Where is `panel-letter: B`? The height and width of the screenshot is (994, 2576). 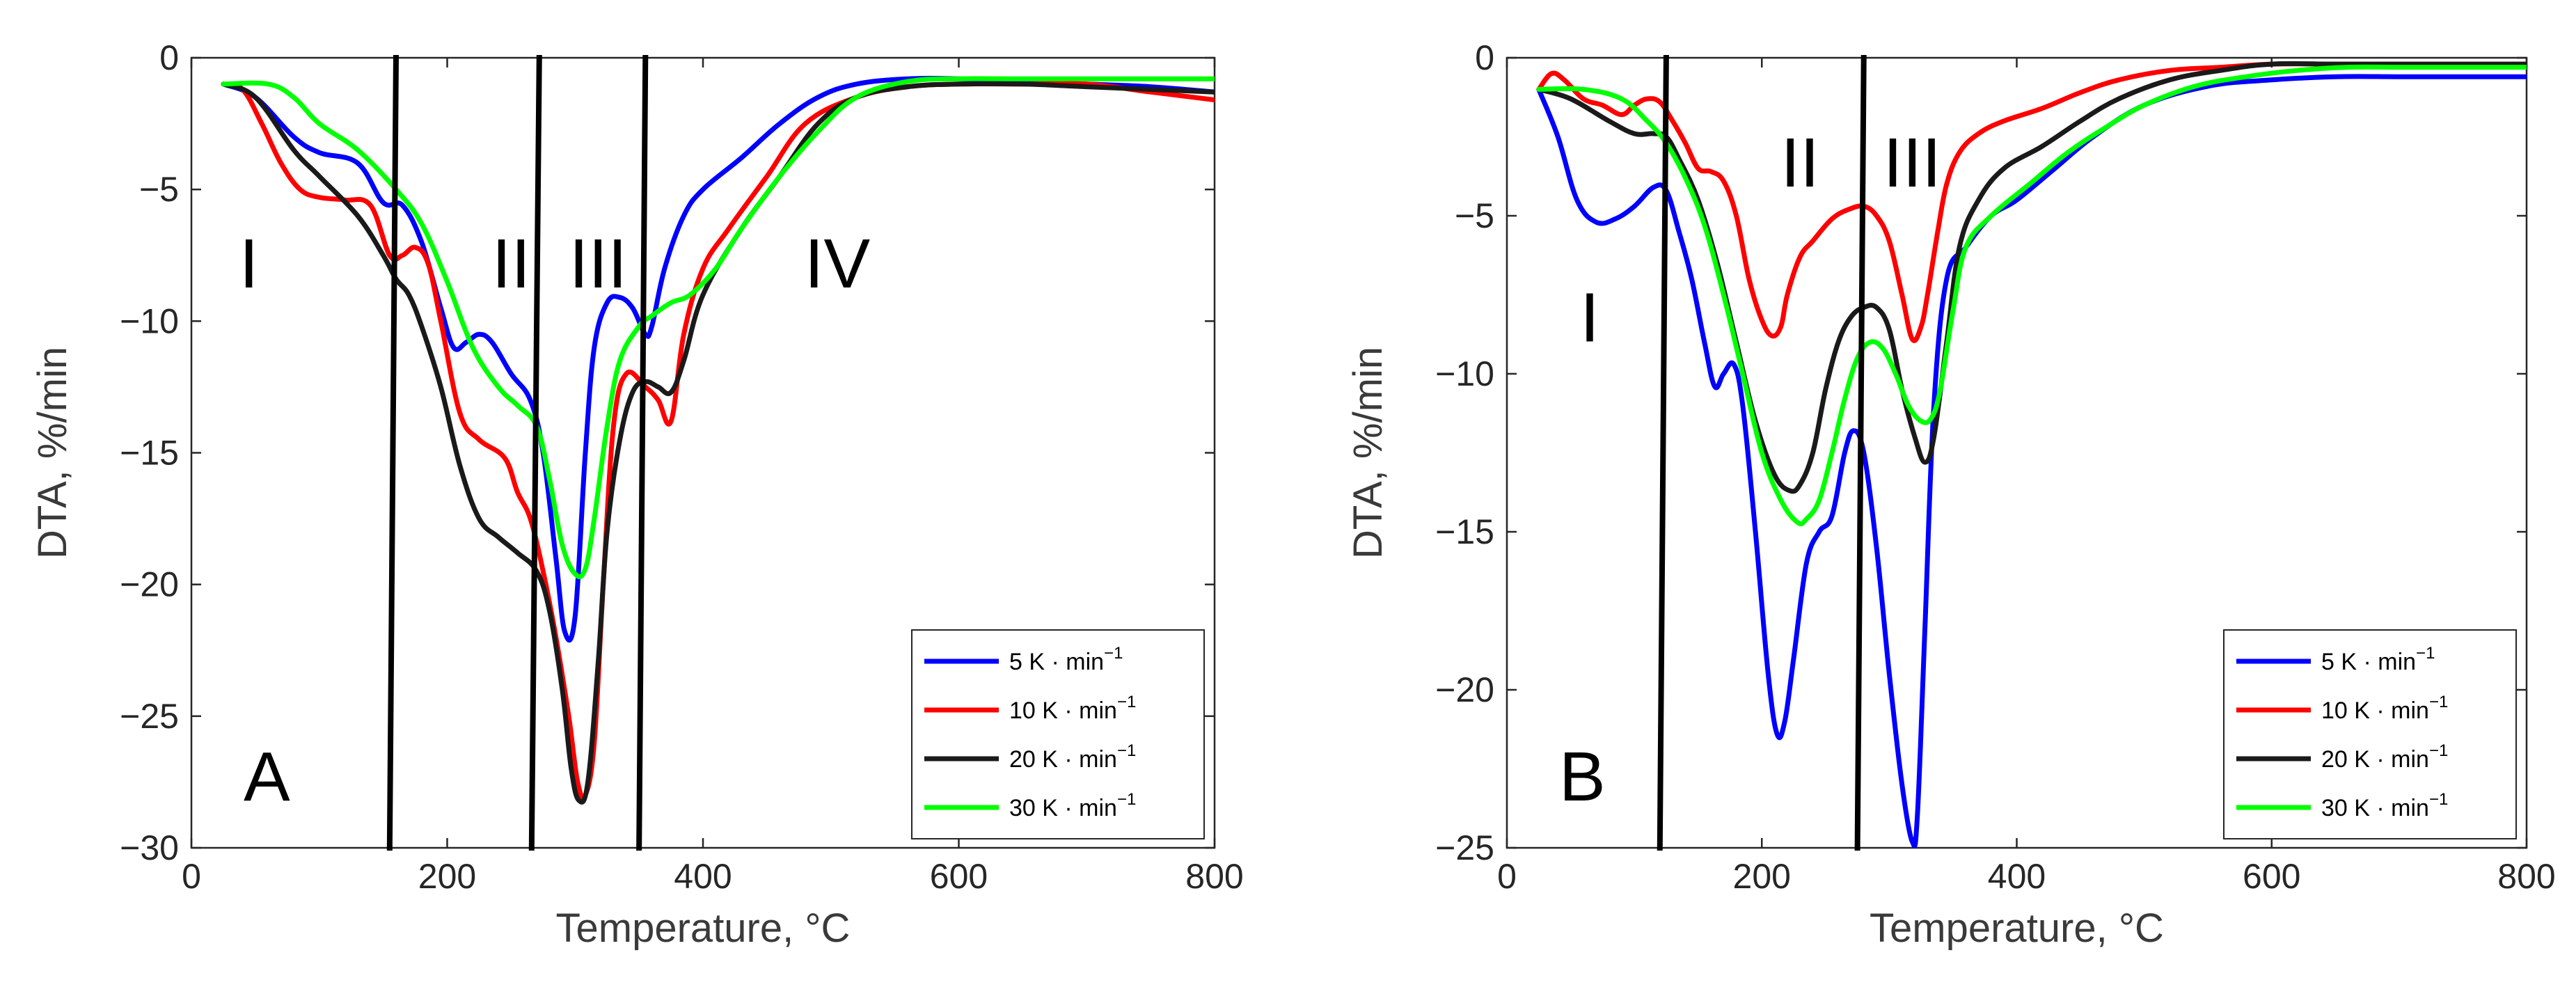 panel-letter: B is located at coordinates (1582, 777).